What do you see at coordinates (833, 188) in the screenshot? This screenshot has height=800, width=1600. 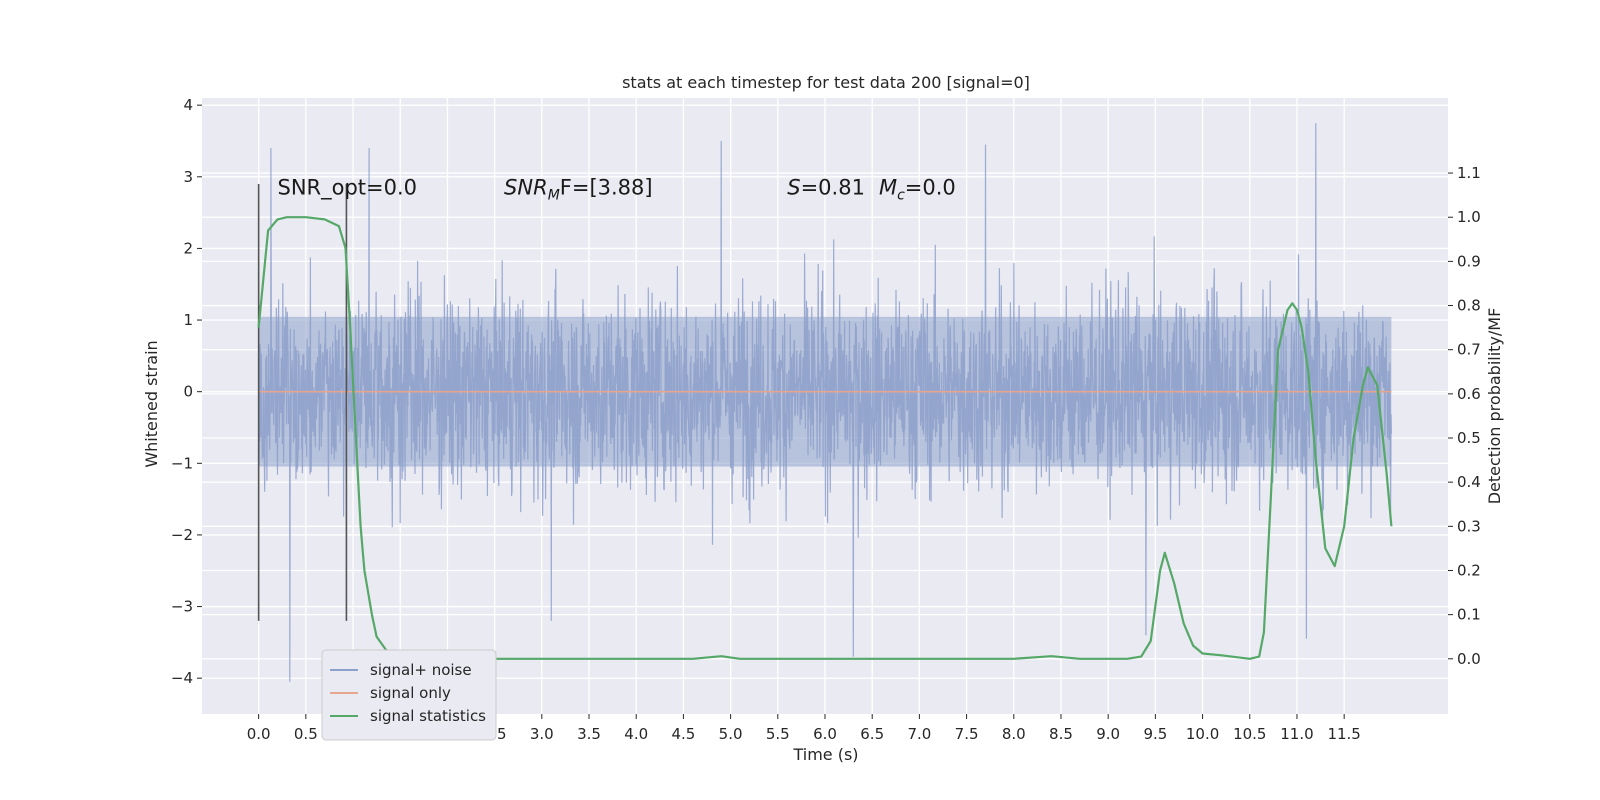 I see `annotation-part: =0.81` at bounding box center [833, 188].